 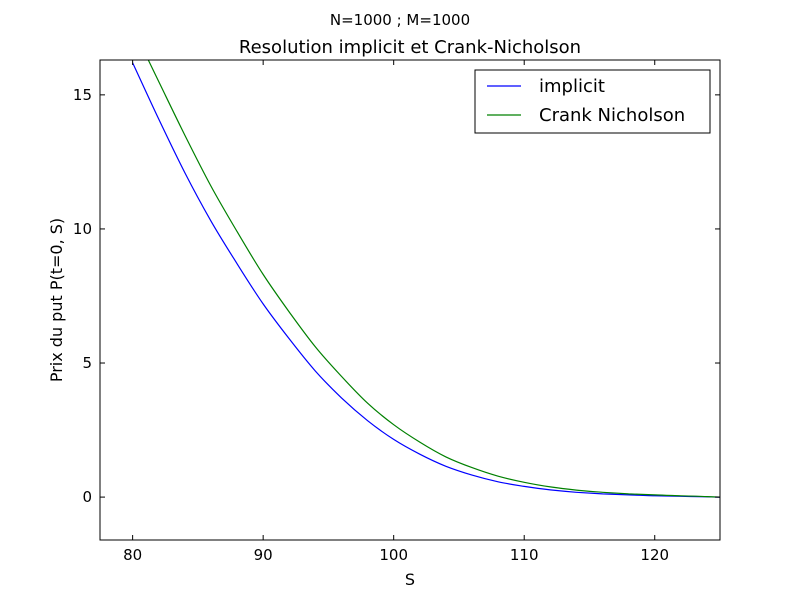 I want to click on y-tick-label: 5, so click(x=87, y=363).